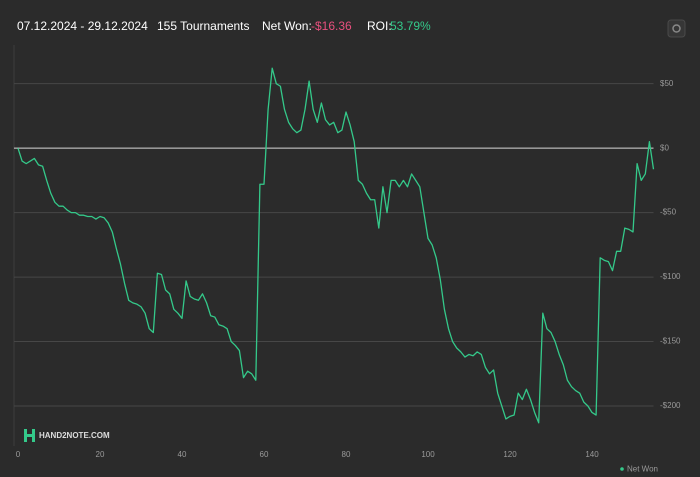  I want to click on watermark: HAND2NOTE.COM, so click(67, 435).